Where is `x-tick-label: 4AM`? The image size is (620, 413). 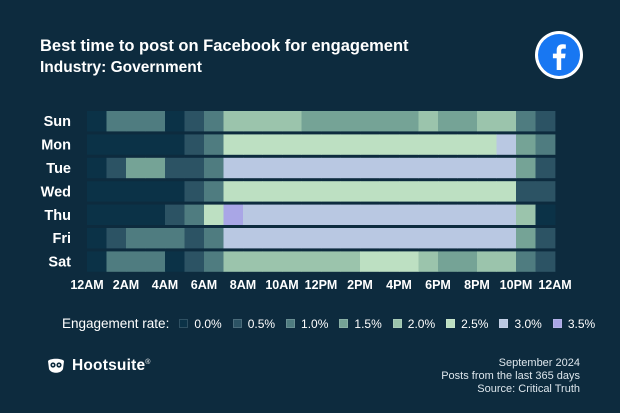
x-tick-label: 4AM is located at coordinates (165, 285).